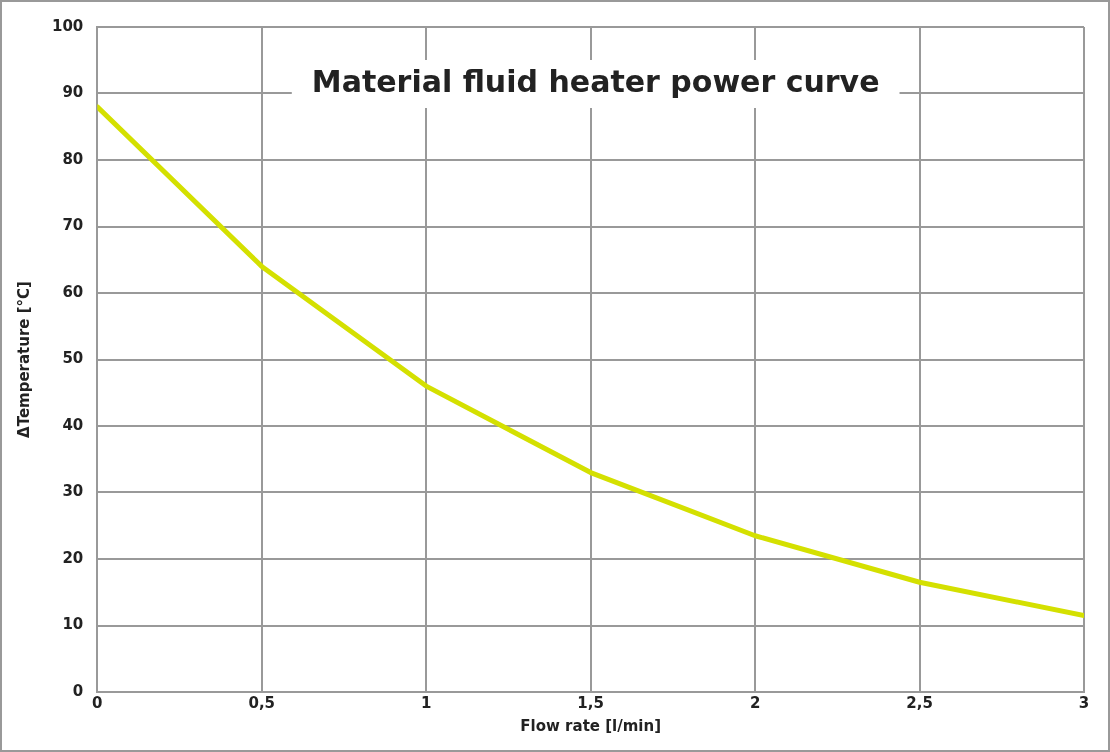  Describe the element at coordinates (73, 358) in the screenshot. I see `y-tick-label: 50` at that location.